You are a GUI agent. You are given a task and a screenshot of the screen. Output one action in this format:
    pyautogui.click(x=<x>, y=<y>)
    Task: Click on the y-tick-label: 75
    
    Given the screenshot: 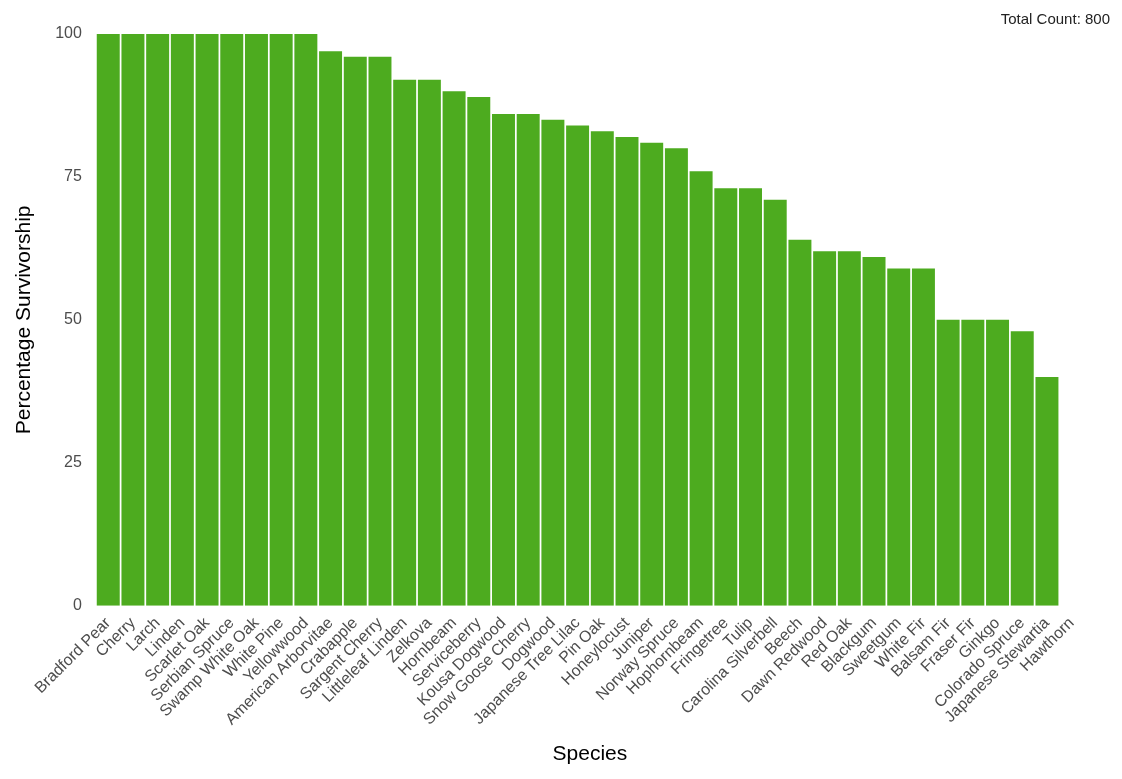 What is the action you would take?
    pyautogui.click(x=73, y=176)
    